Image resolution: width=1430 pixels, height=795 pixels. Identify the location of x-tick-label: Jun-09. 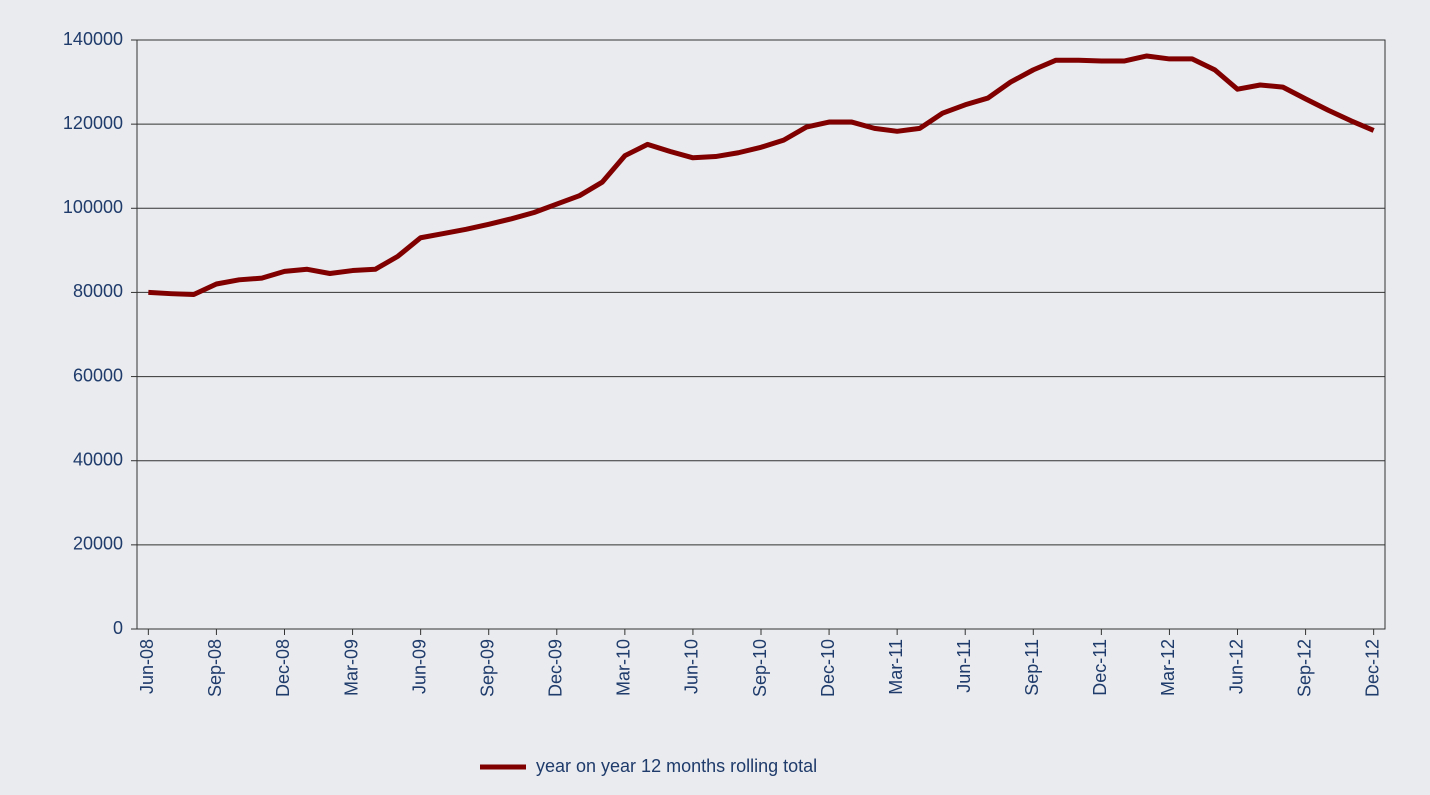
(419, 666).